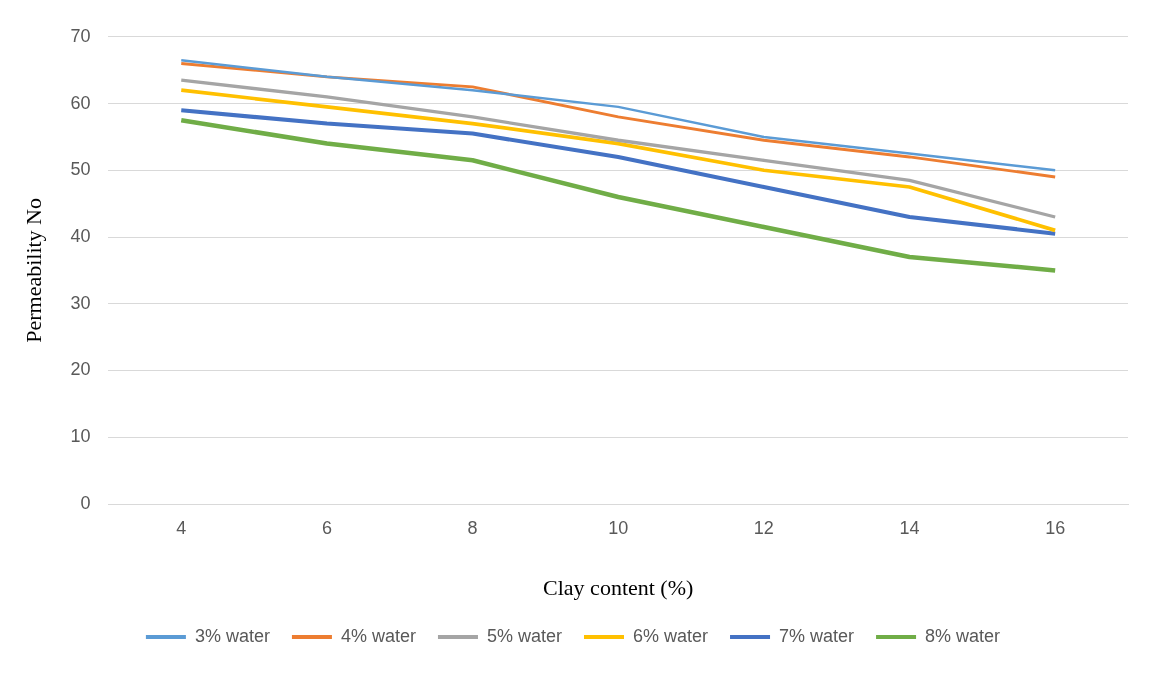 The image size is (1155, 674). What do you see at coordinates (1055, 527) in the screenshot?
I see `x-tick-label: 16` at bounding box center [1055, 527].